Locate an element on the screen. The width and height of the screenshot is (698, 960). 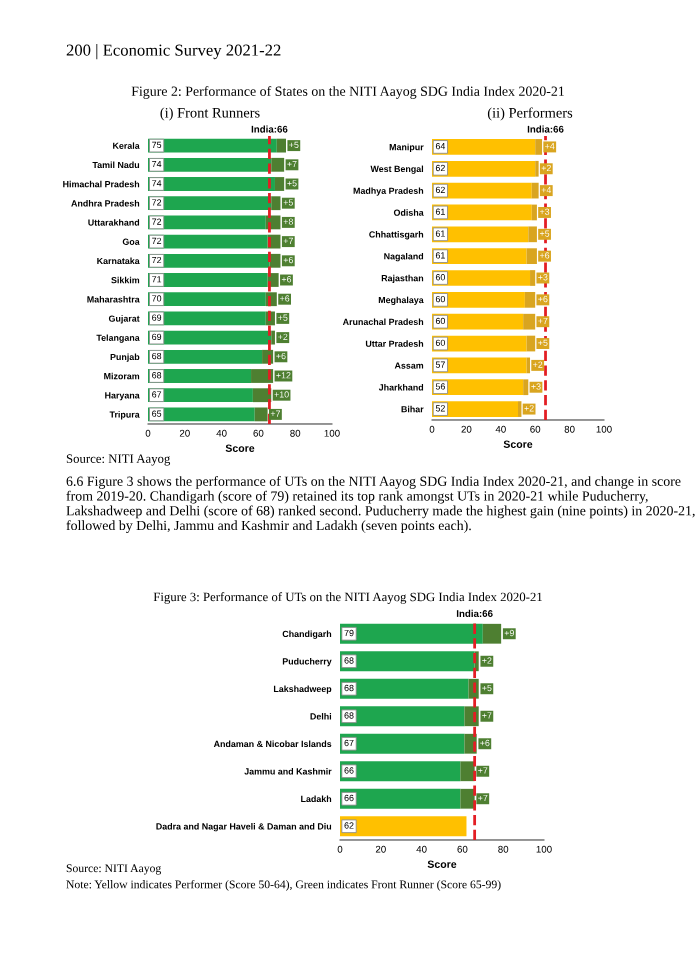
text: 200 | Economic Survey 2021-22 is located at coordinates (173, 52).